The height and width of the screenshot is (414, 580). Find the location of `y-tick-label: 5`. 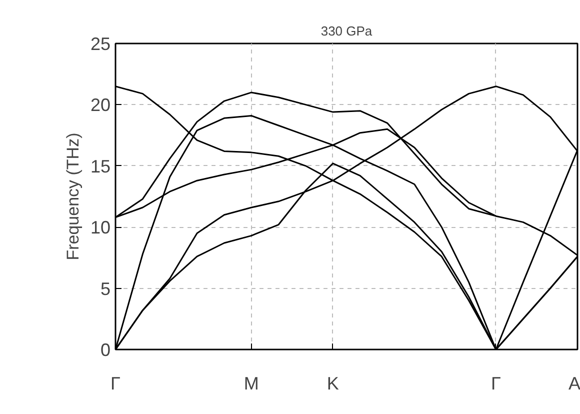

y-tick-label: 5 is located at coordinates (105, 288).